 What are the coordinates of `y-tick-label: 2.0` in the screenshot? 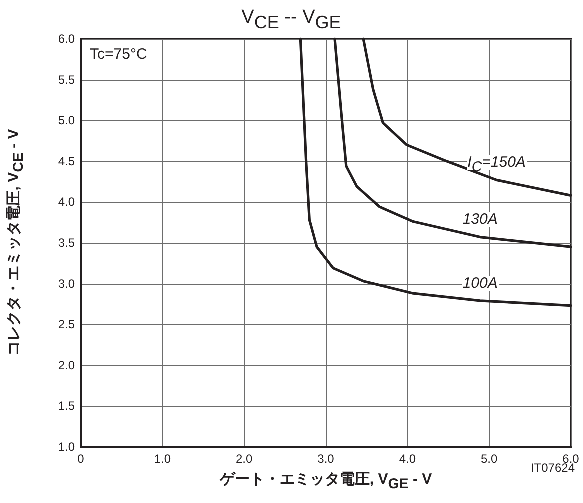 It's located at (67, 365).